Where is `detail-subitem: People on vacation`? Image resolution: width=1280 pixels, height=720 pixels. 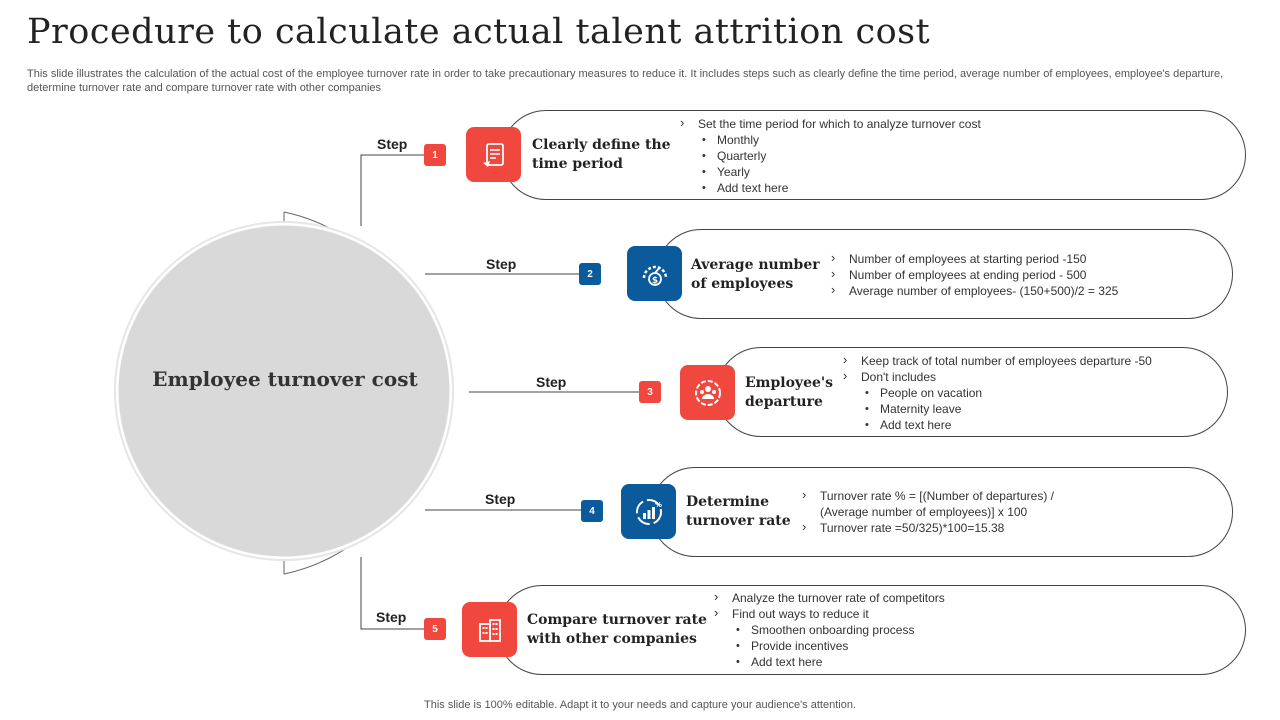 detail-subitem: People on vacation is located at coordinates (997, 393).